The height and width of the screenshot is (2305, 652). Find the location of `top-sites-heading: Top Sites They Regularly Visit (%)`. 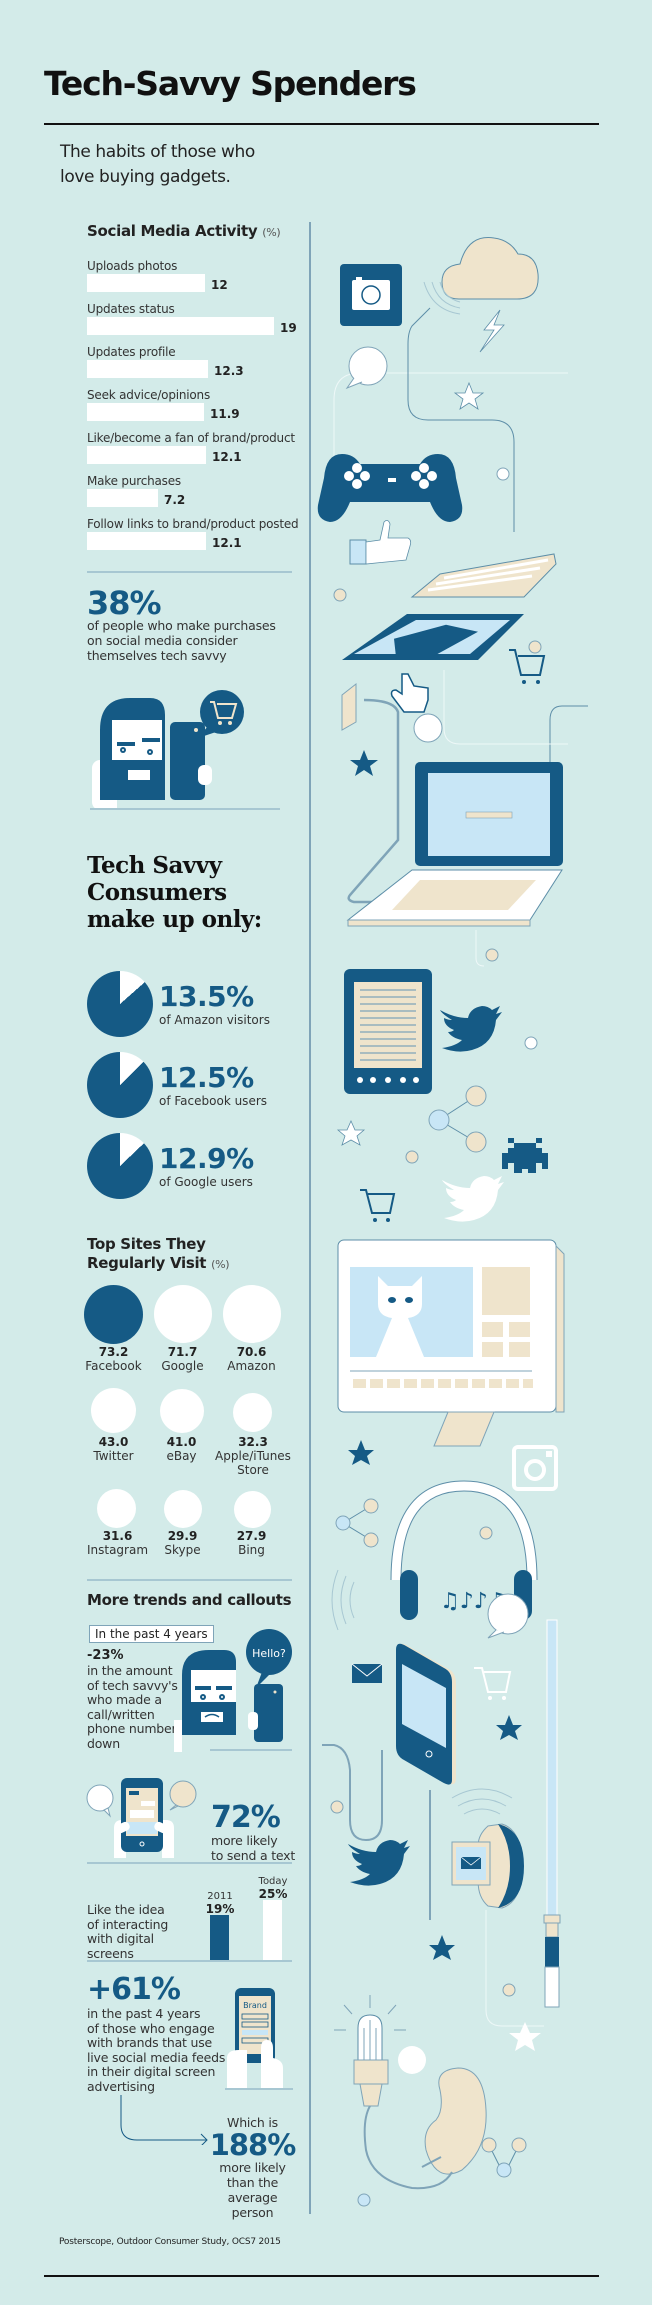

top-sites-heading: Top Sites They Regularly Visit (%) is located at coordinates (158, 1253).